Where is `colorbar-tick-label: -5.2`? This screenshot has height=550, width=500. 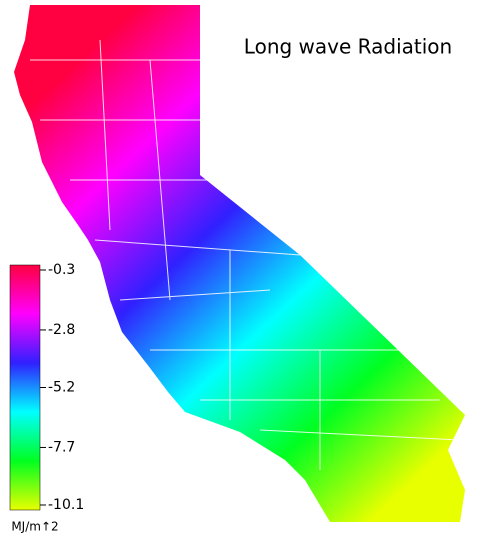
colorbar-tick-label: -5.2 is located at coordinates (61, 388).